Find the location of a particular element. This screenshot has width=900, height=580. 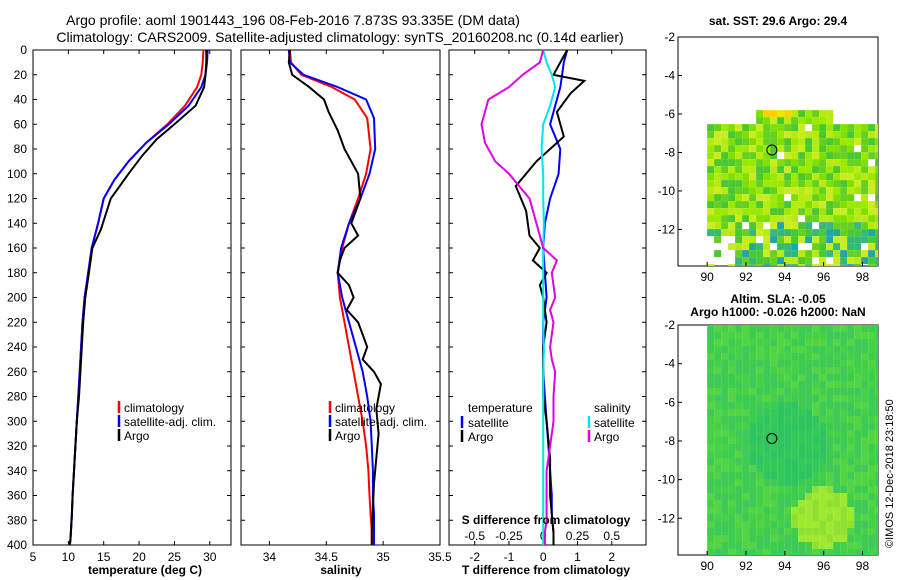

map-x-tick-label: 94 is located at coordinates (785, 566).